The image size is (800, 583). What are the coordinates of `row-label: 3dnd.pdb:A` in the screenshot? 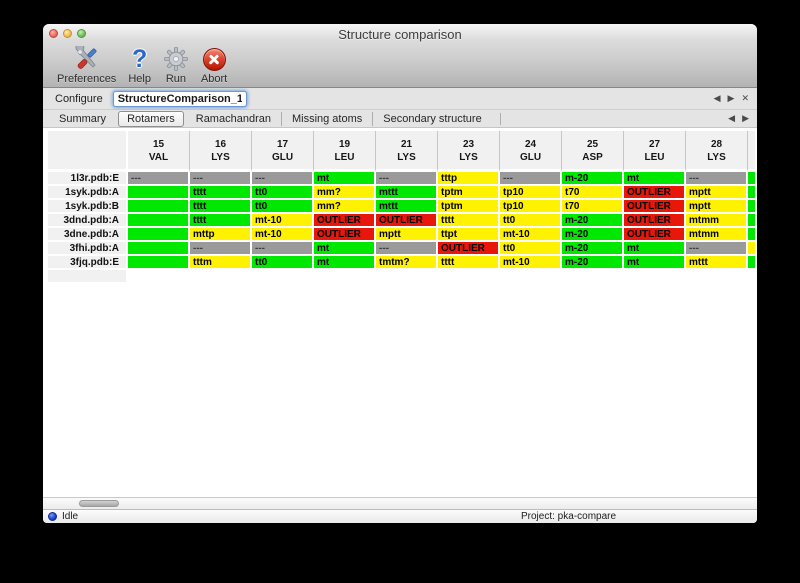 It's located at (88, 221).